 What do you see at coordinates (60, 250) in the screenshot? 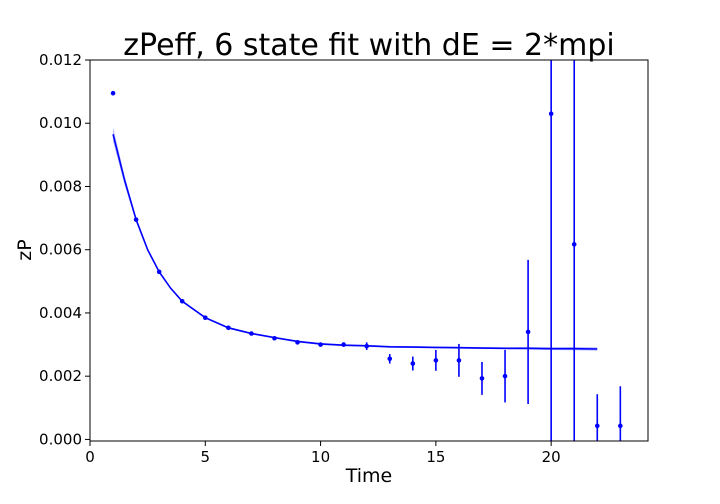
I see `y-tick-label: 0.006` at bounding box center [60, 250].